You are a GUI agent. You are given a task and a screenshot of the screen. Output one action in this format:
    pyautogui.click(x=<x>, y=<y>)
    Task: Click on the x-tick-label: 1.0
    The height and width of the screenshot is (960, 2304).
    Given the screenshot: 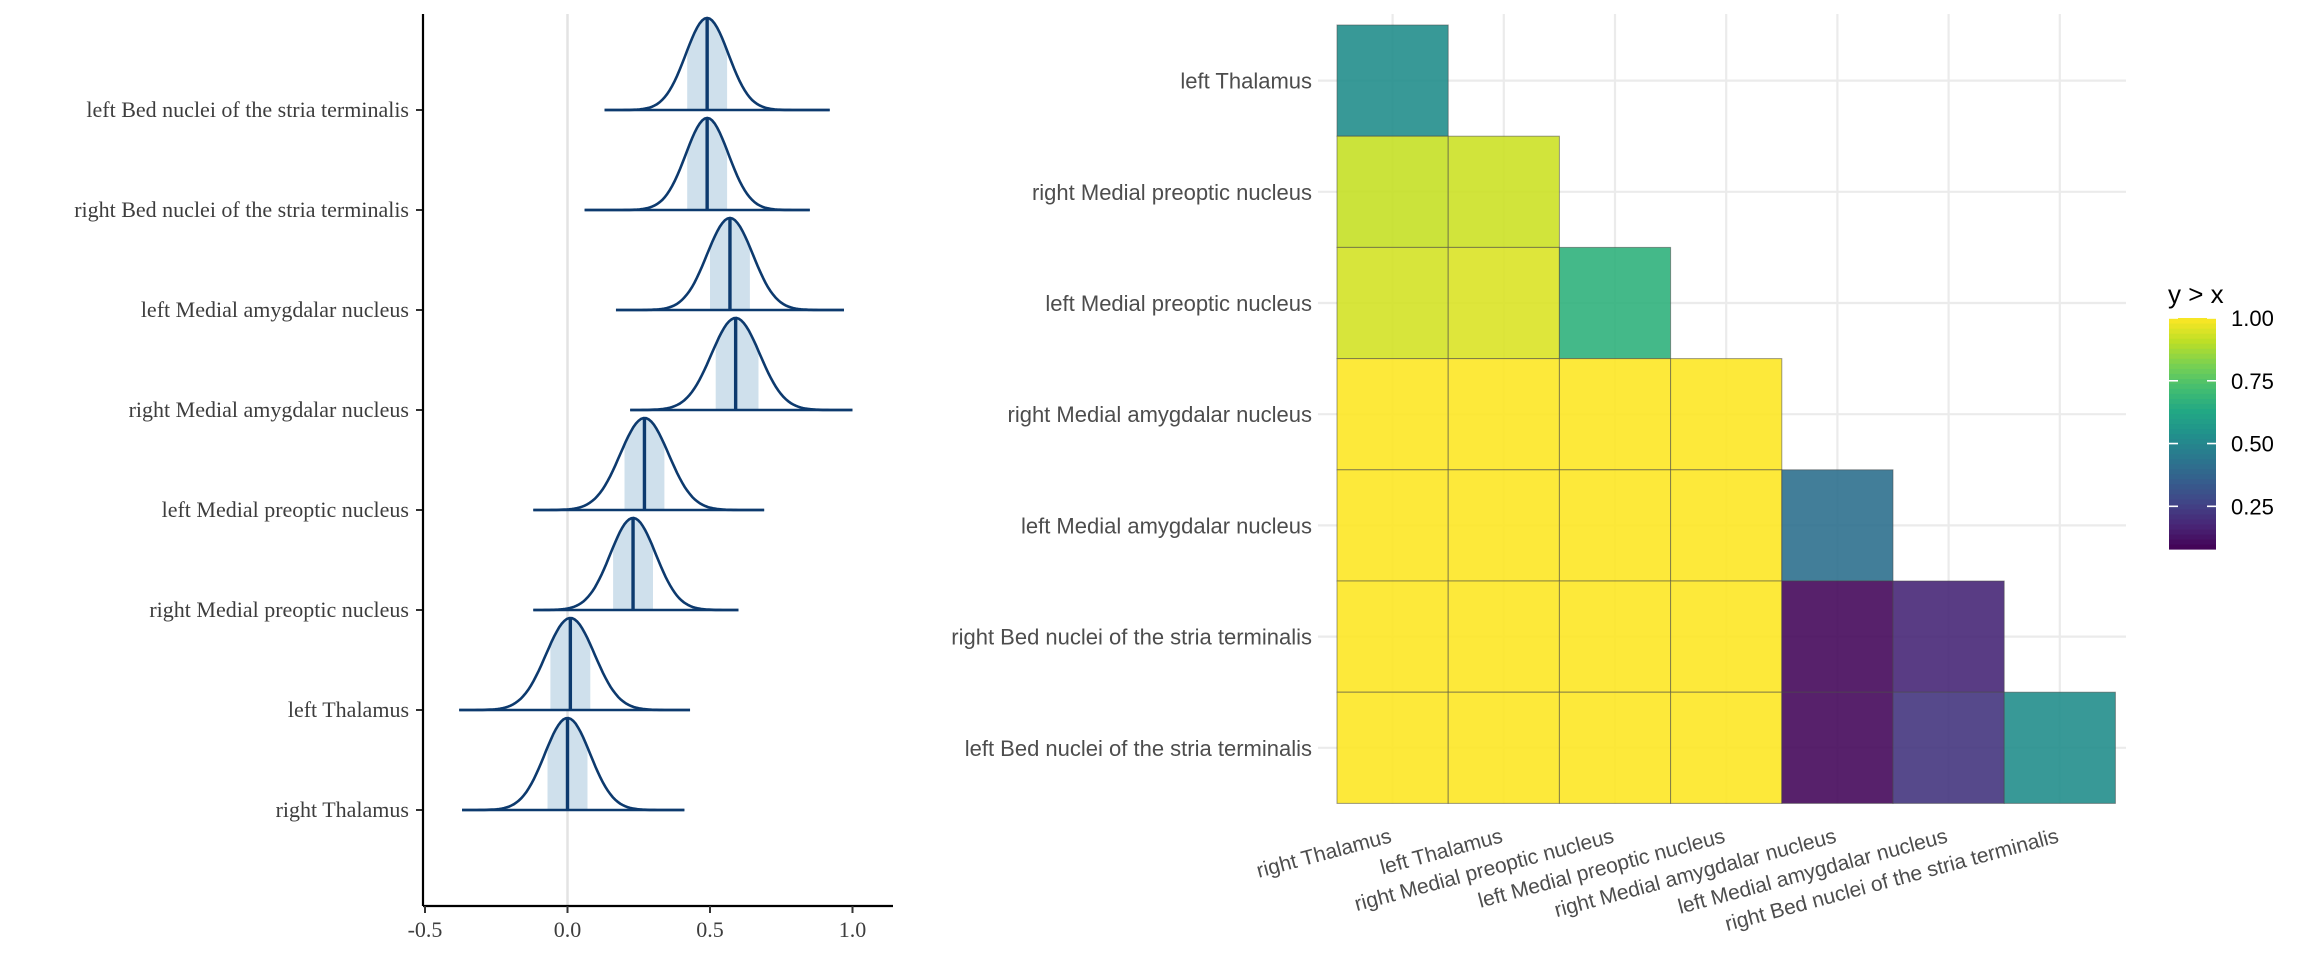 What is the action you would take?
    pyautogui.click(x=853, y=929)
    